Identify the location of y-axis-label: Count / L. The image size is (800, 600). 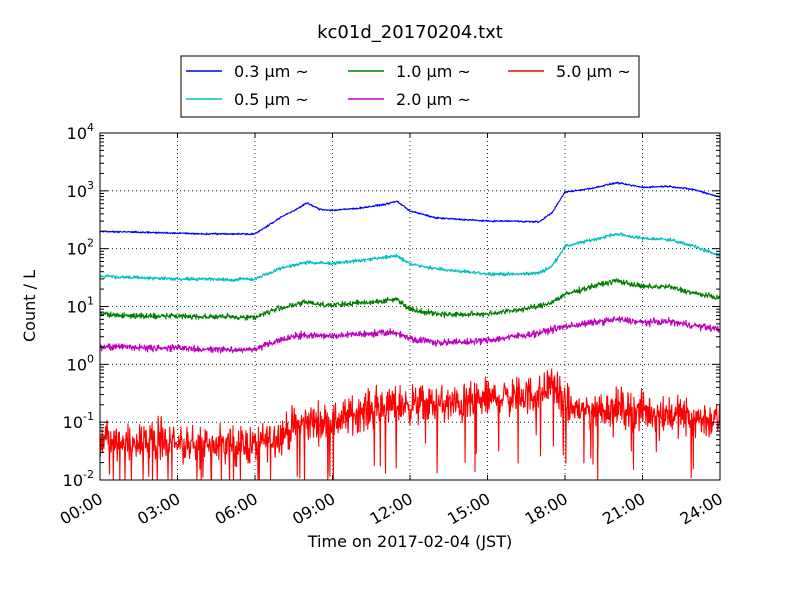
(29, 306).